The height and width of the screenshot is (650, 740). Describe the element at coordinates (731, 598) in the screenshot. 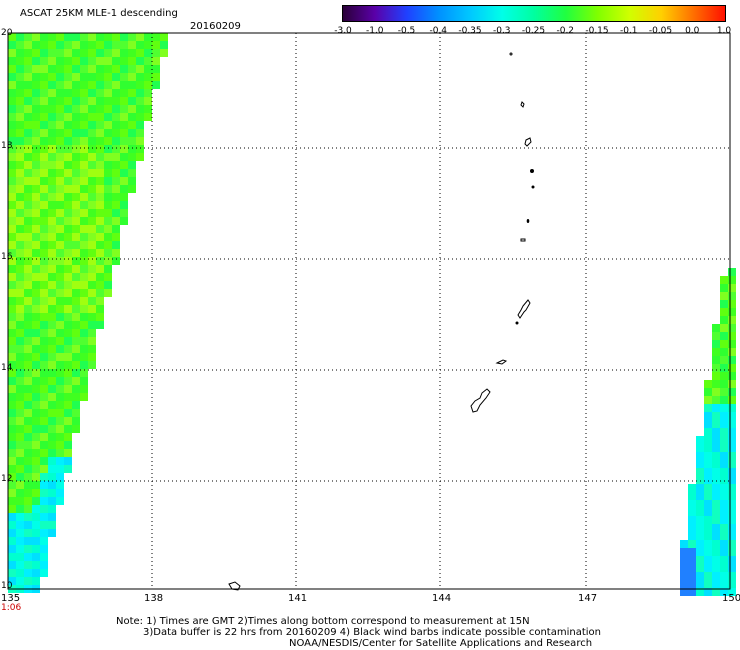

I see `lon-label-150: 150` at that location.